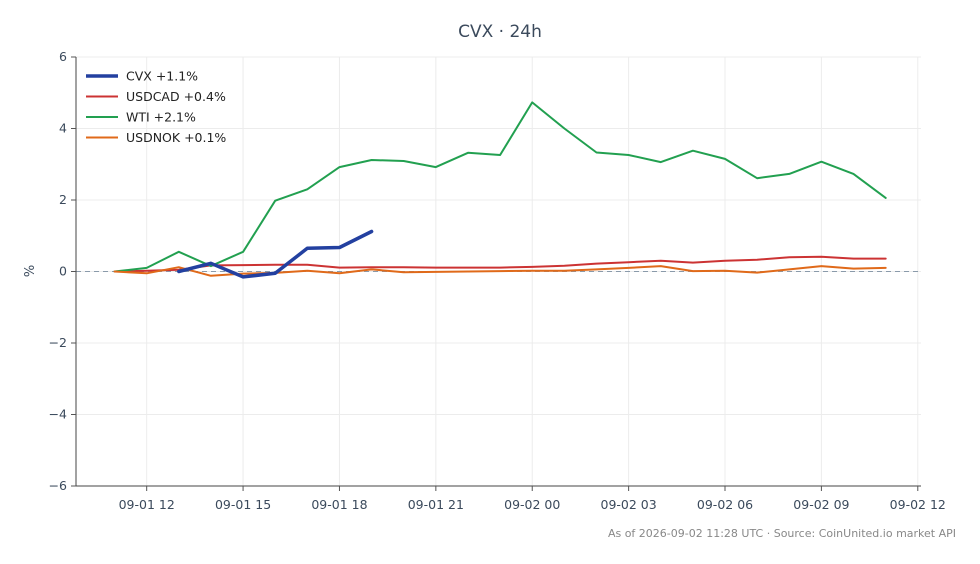 The height and width of the screenshot is (564, 980). Describe the element at coordinates (821, 504) in the screenshot. I see `x-tick-label: 09-02 09` at that location.